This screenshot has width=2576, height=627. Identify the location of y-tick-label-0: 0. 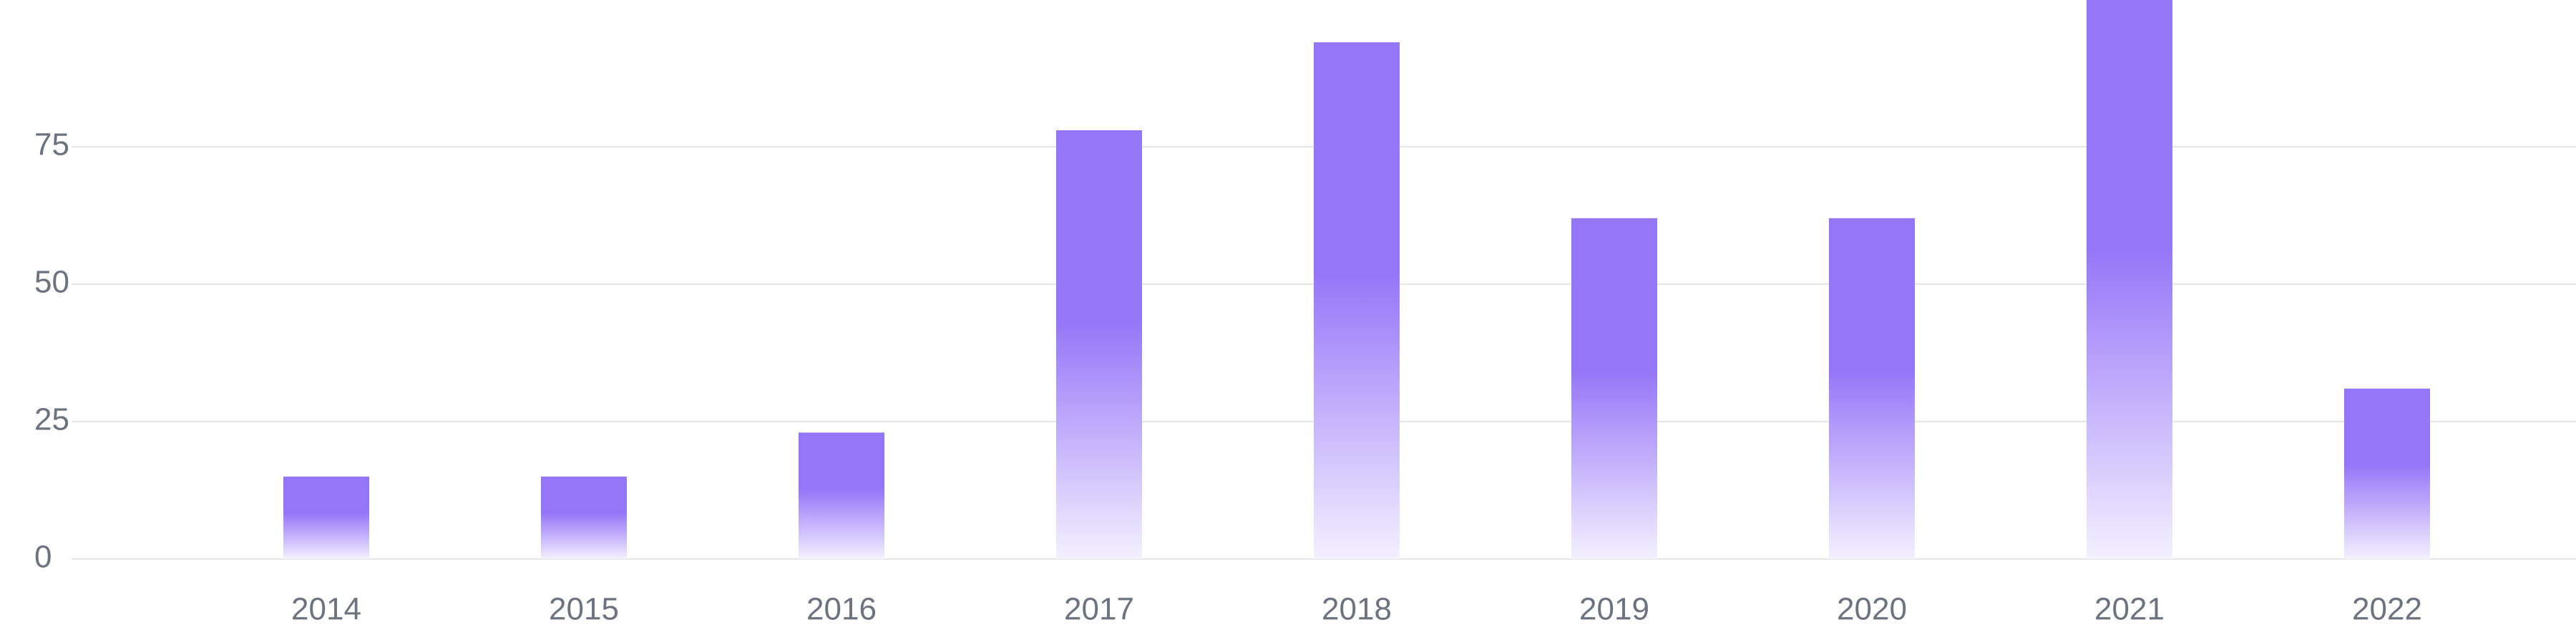
(43, 557).